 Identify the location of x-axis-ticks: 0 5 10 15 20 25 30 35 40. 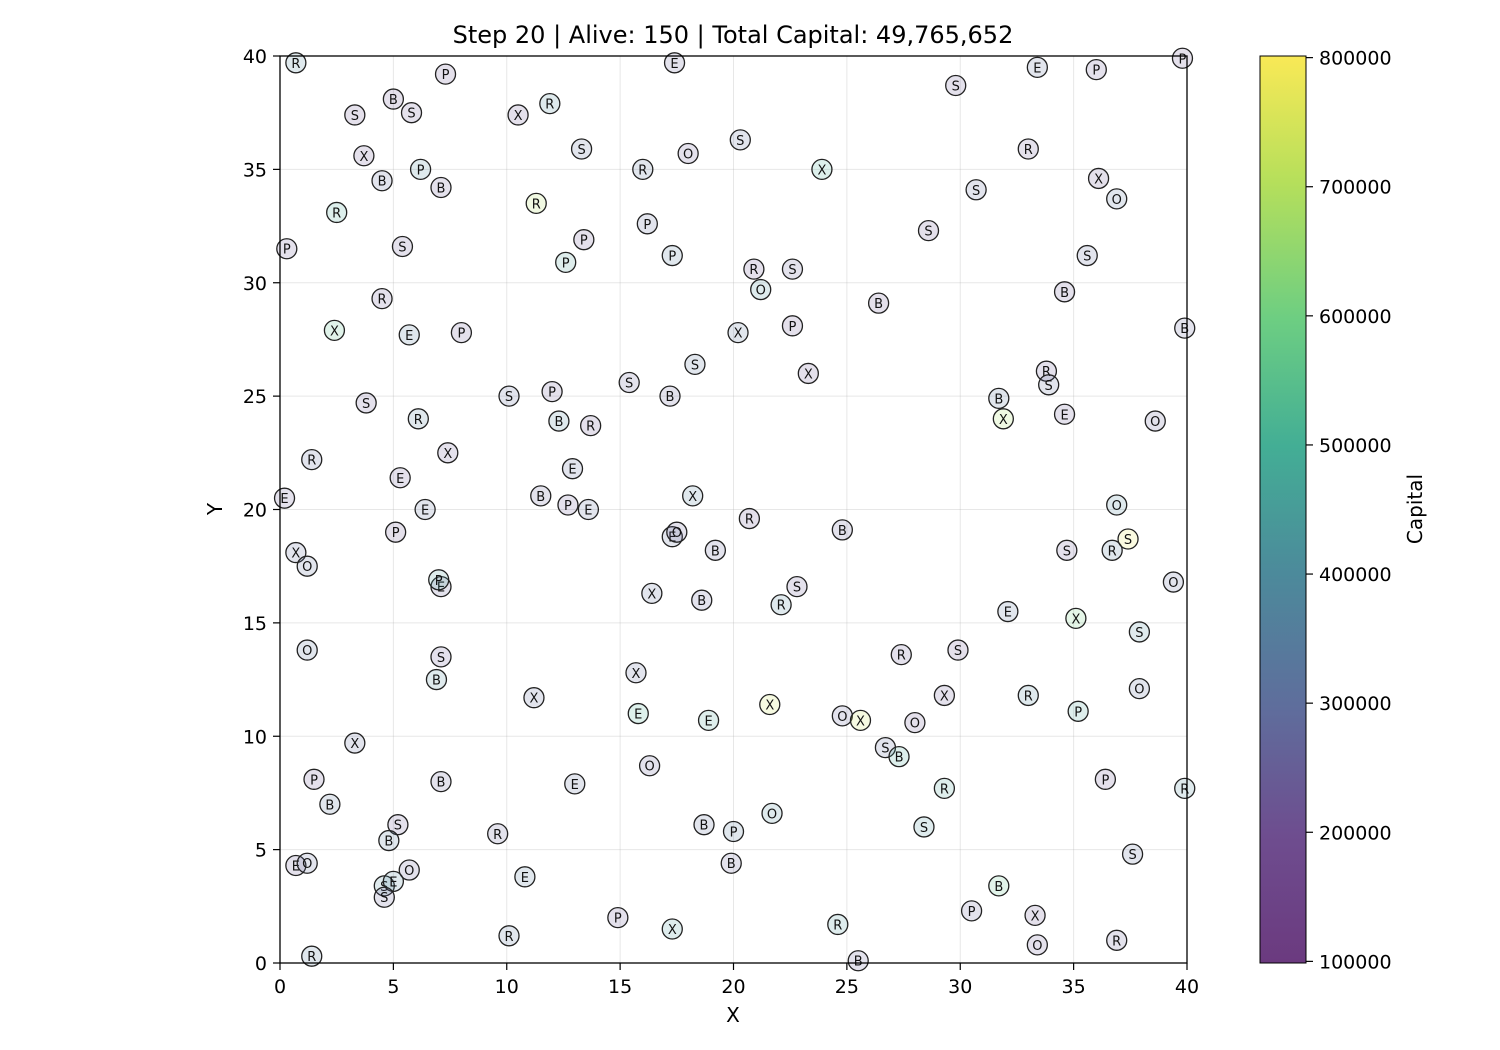
(736, 980).